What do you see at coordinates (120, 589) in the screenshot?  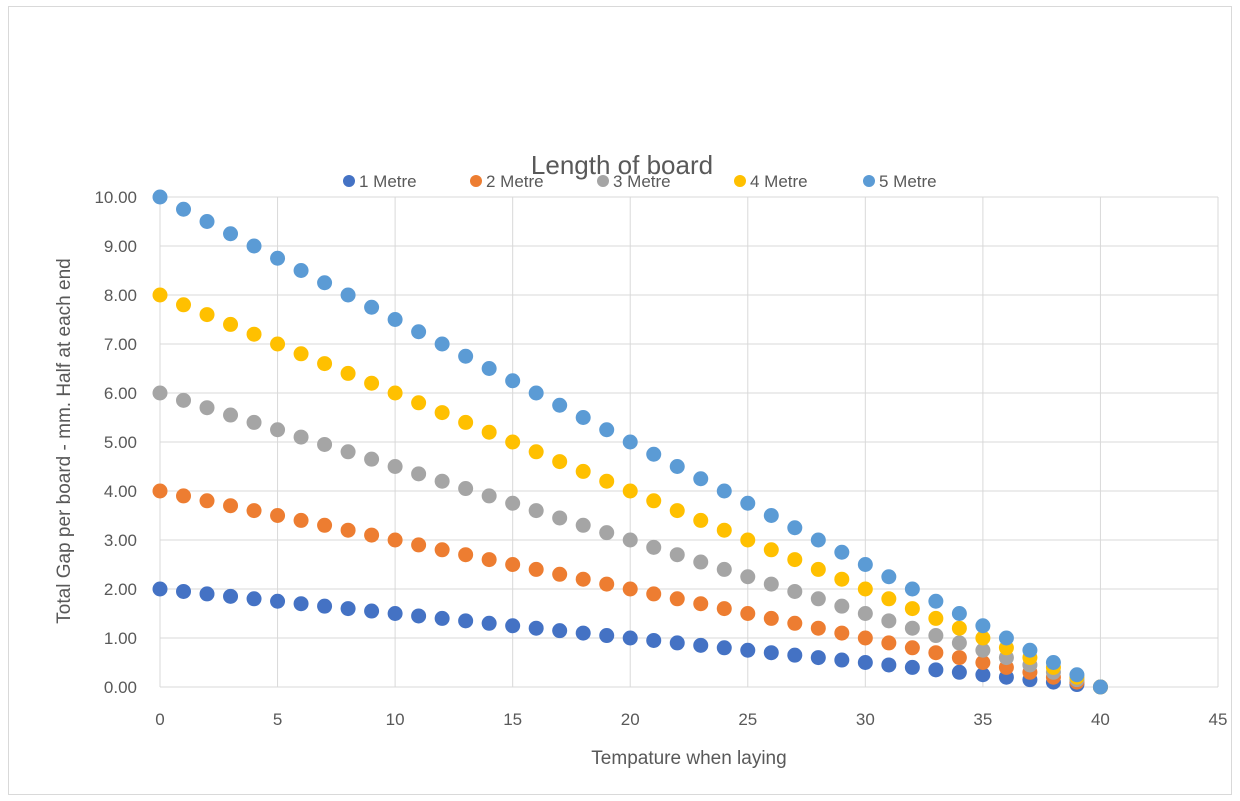 I see `y-tick-label: 2.00` at bounding box center [120, 589].